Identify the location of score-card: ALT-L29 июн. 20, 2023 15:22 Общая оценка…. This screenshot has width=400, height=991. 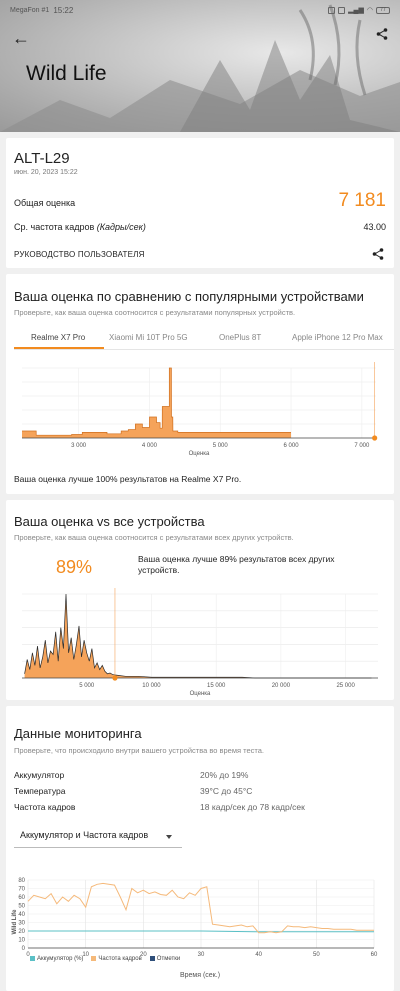
(200, 203).